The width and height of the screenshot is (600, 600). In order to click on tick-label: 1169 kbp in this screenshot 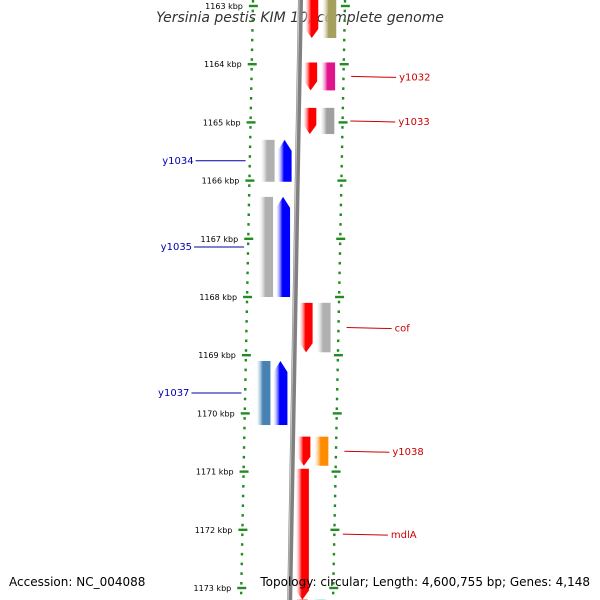, I will do `click(217, 355)`.